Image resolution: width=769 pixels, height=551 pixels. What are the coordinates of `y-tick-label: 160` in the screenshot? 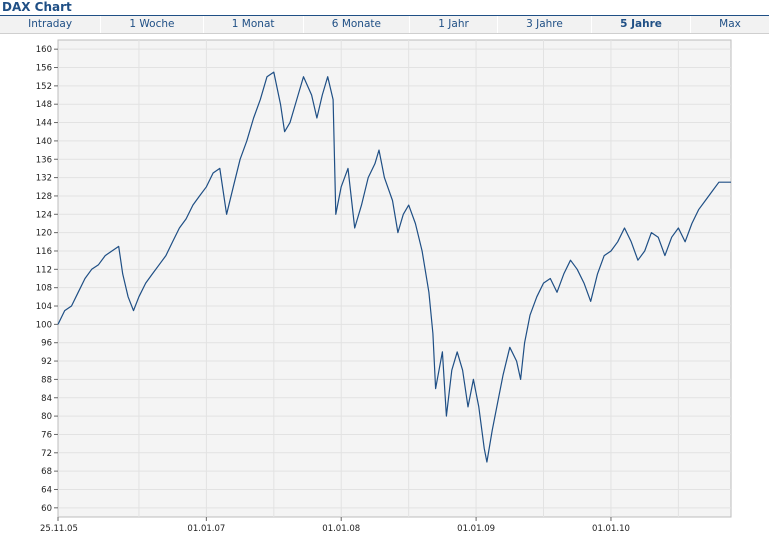 It's located at (44, 50).